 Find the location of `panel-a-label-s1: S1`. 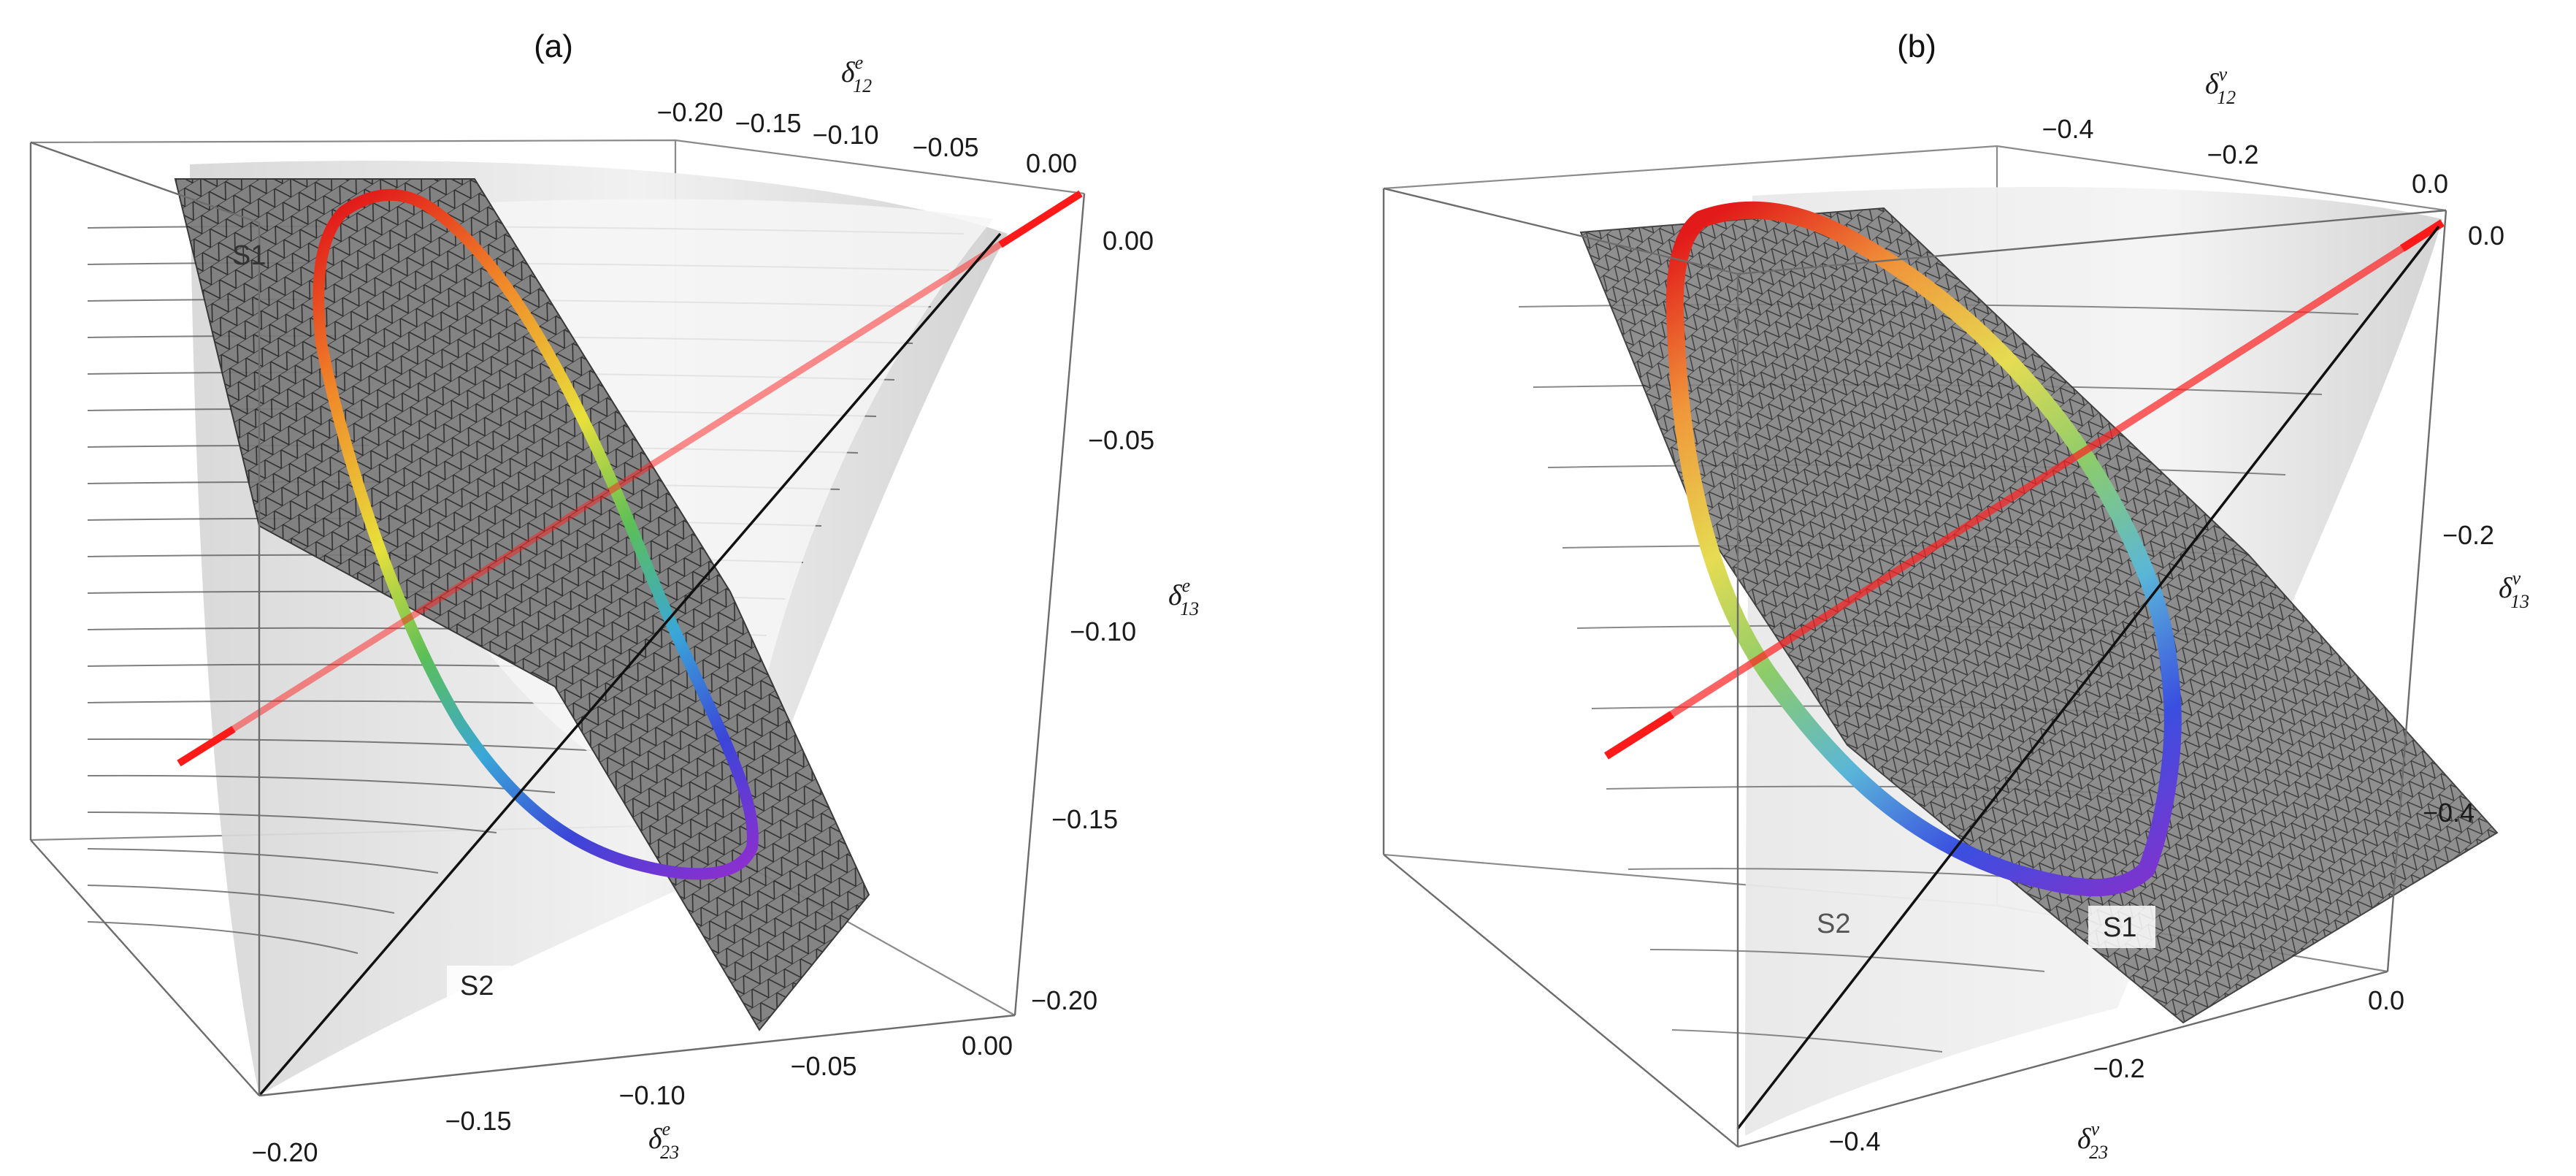

panel-a-label-s1: S1 is located at coordinates (249, 256).